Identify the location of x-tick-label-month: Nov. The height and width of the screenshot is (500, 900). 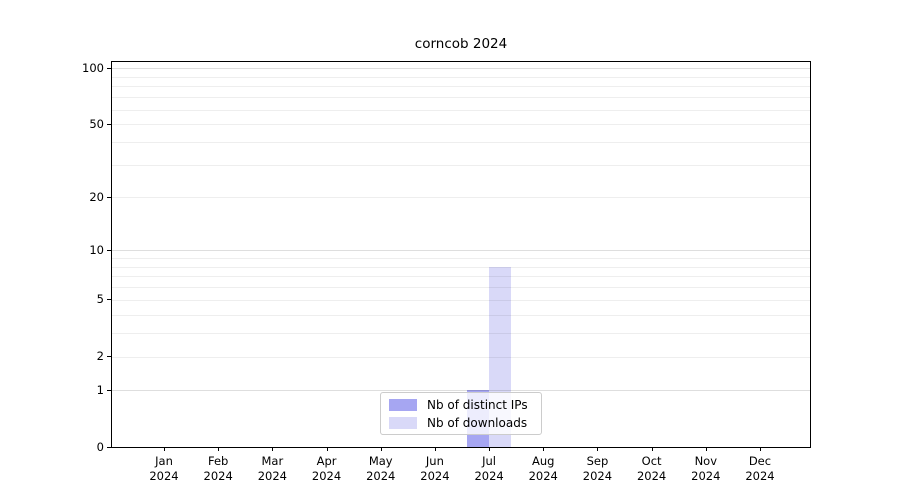
(706, 461).